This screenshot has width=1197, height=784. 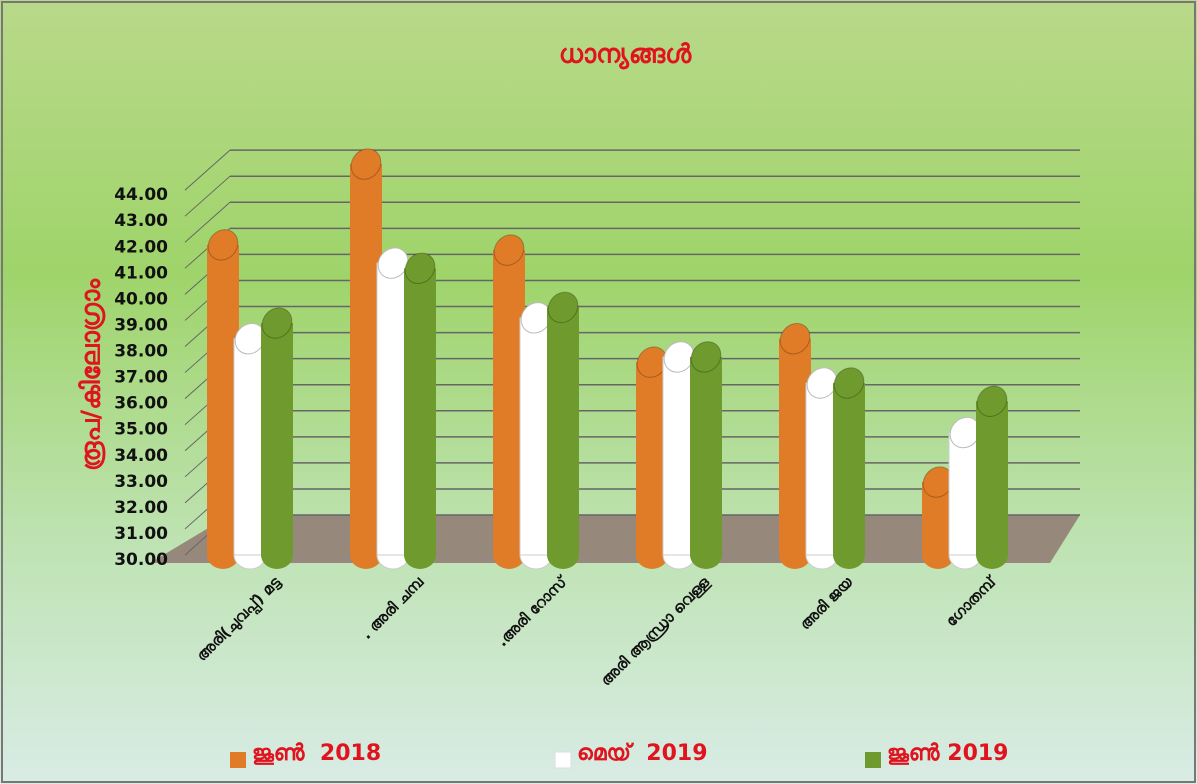 What do you see at coordinates (141, 378) in the screenshot?
I see `y-tick-label: 37.00` at bounding box center [141, 378].